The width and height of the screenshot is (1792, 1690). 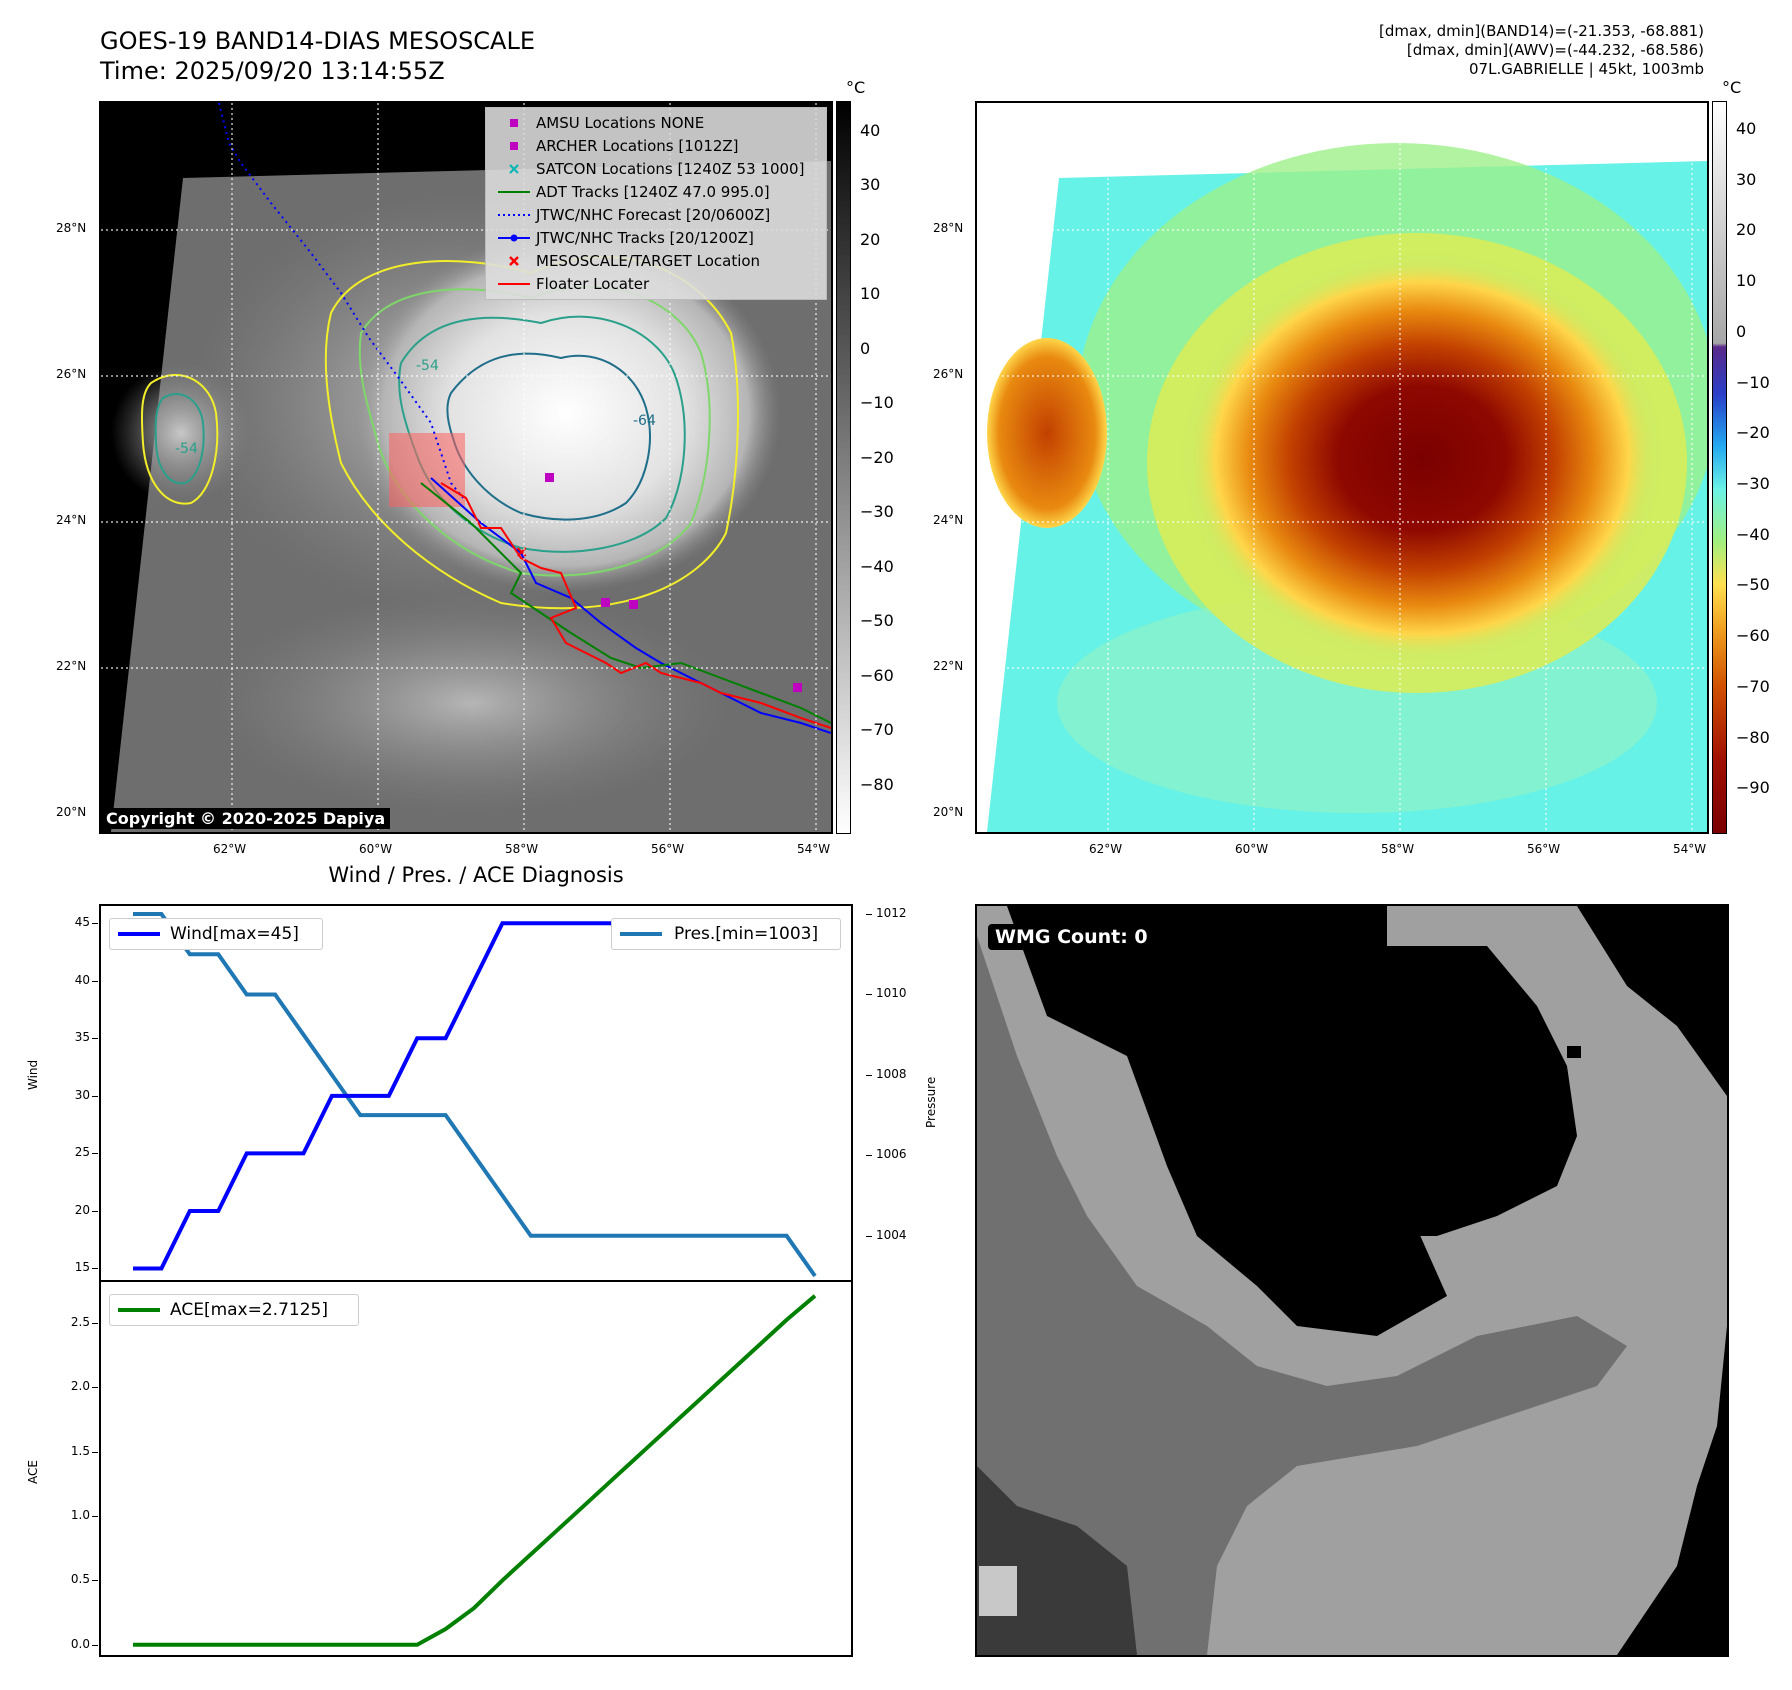 I want to click on colorbar-tick: 20, so click(x=1746, y=230).